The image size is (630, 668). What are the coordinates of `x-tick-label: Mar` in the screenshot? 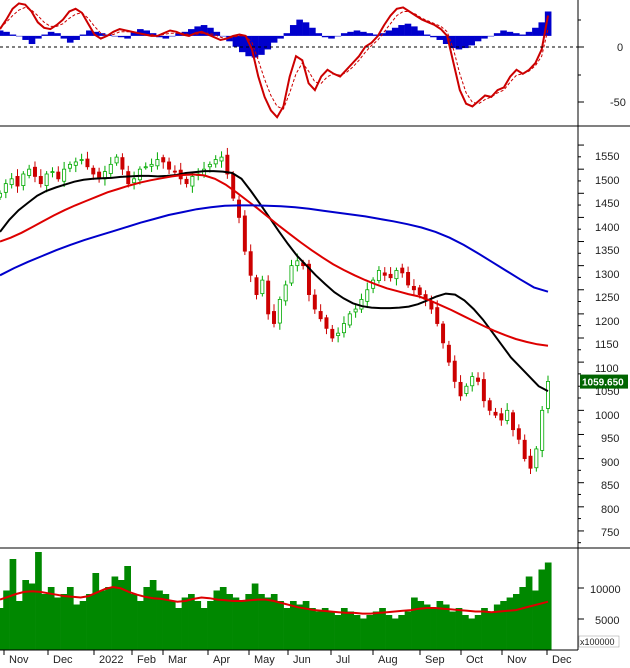 It's located at (177, 660).